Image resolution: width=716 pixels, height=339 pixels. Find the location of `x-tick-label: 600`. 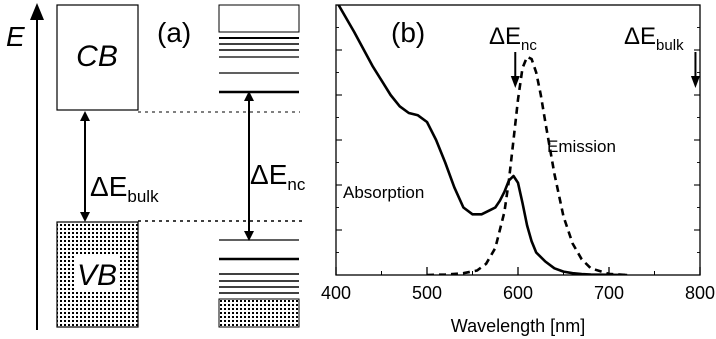

x-tick-label: 600 is located at coordinates (518, 293).